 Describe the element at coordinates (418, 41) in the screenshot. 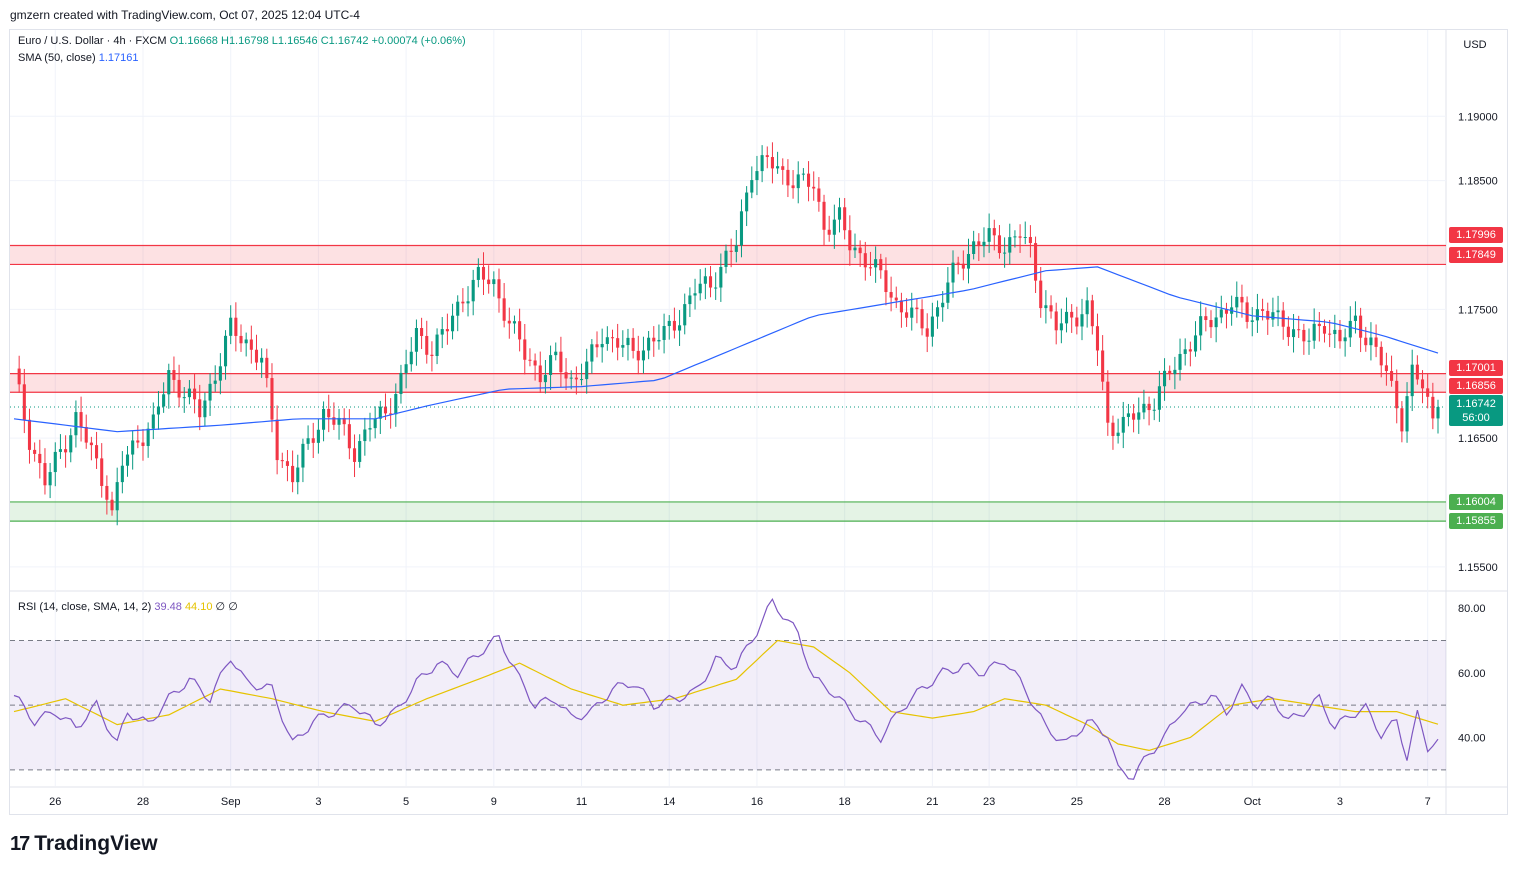

I see `change-value: +0.00074 (+0.06%)` at that location.